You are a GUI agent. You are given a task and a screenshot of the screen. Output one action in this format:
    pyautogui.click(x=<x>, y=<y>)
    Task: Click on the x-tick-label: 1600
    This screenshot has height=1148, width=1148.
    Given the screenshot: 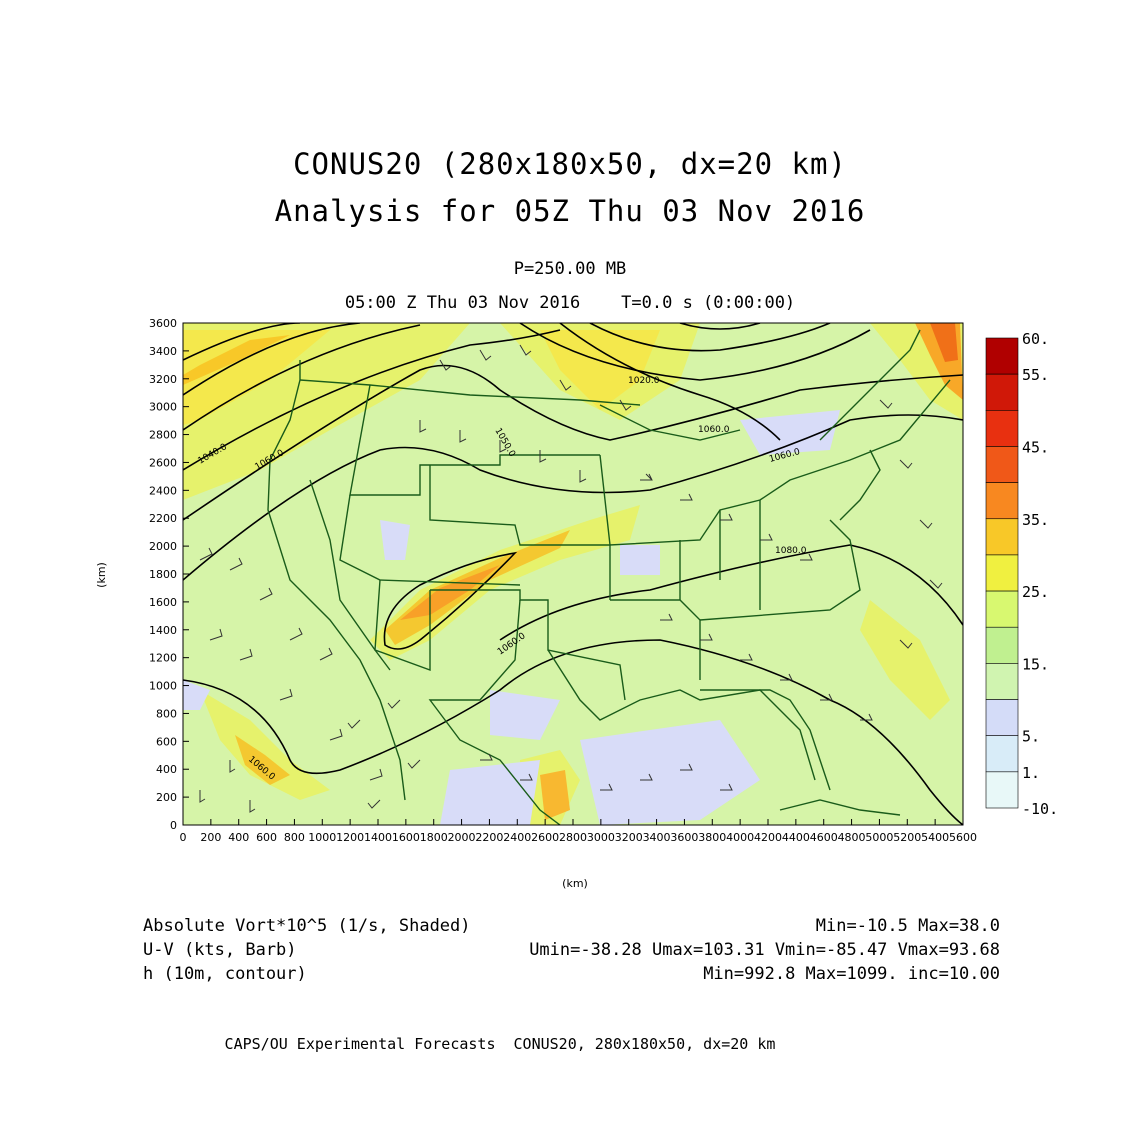 What is the action you would take?
    pyautogui.click(x=406, y=837)
    